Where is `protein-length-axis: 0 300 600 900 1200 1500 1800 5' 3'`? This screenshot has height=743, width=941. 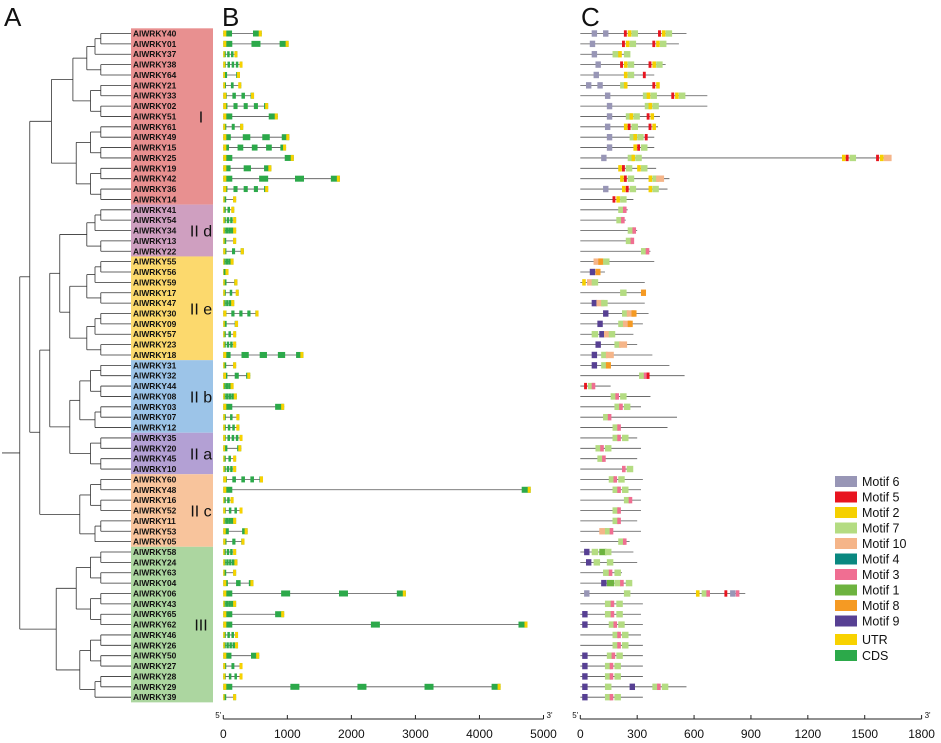 protein-length-axis: 0 300 600 900 1200 1500 1800 5' 3' is located at coordinates (753, 726).